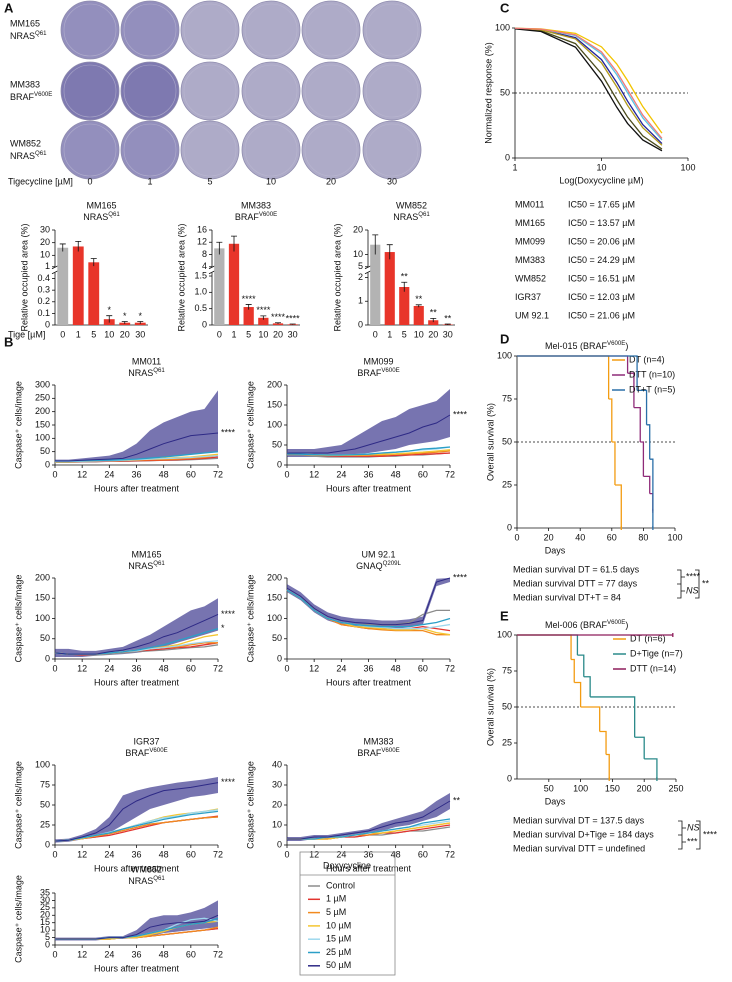 The height and width of the screenshot is (982, 732). What do you see at coordinates (360, 324) in the screenshot?
I see `y-tick-label: 0` at bounding box center [360, 324].